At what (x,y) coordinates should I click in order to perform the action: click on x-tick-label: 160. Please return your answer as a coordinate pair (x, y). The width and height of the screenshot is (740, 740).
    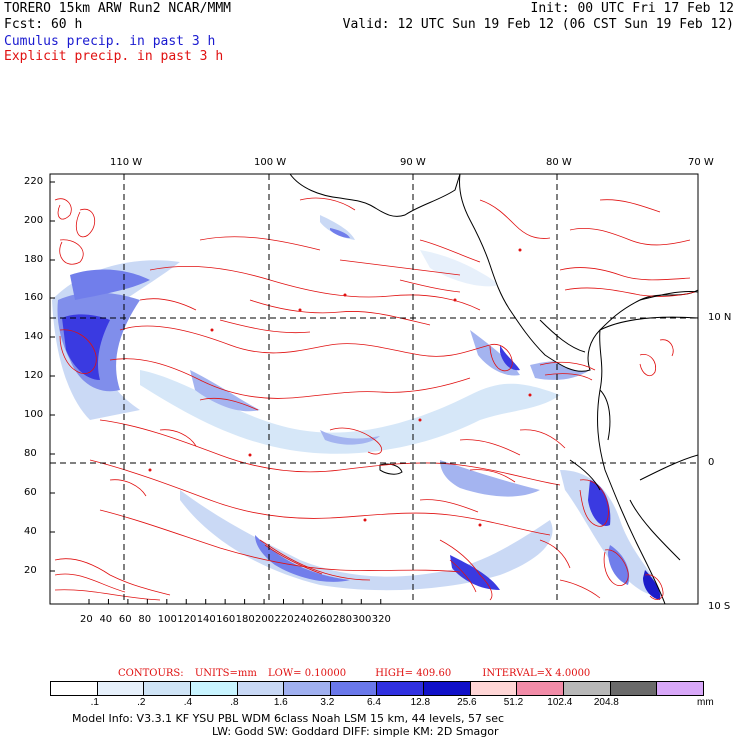
    Looking at the image, I should click on (226, 619).